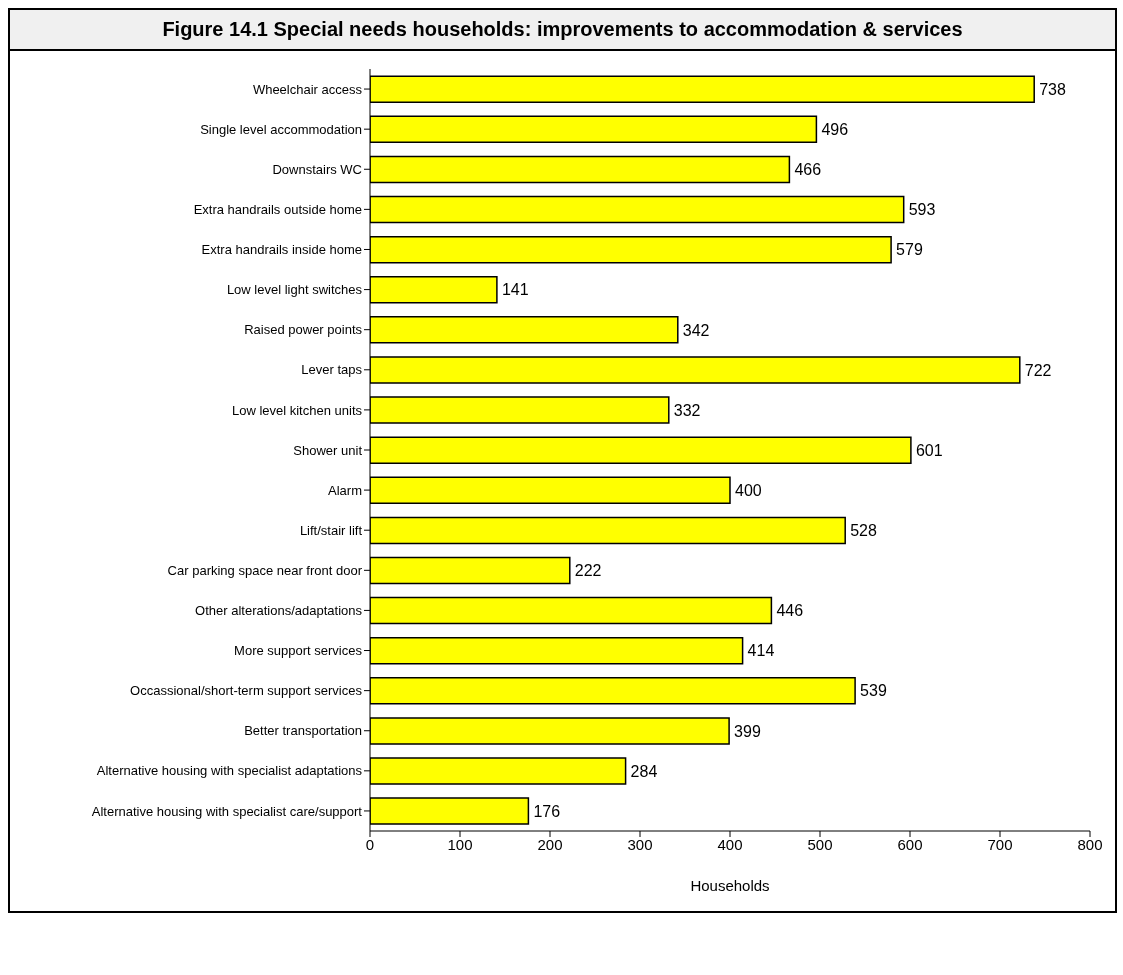 The height and width of the screenshot is (975, 1123). I want to click on y-tick-label: Alternative housing with specialist adaptations, so click(229, 771).